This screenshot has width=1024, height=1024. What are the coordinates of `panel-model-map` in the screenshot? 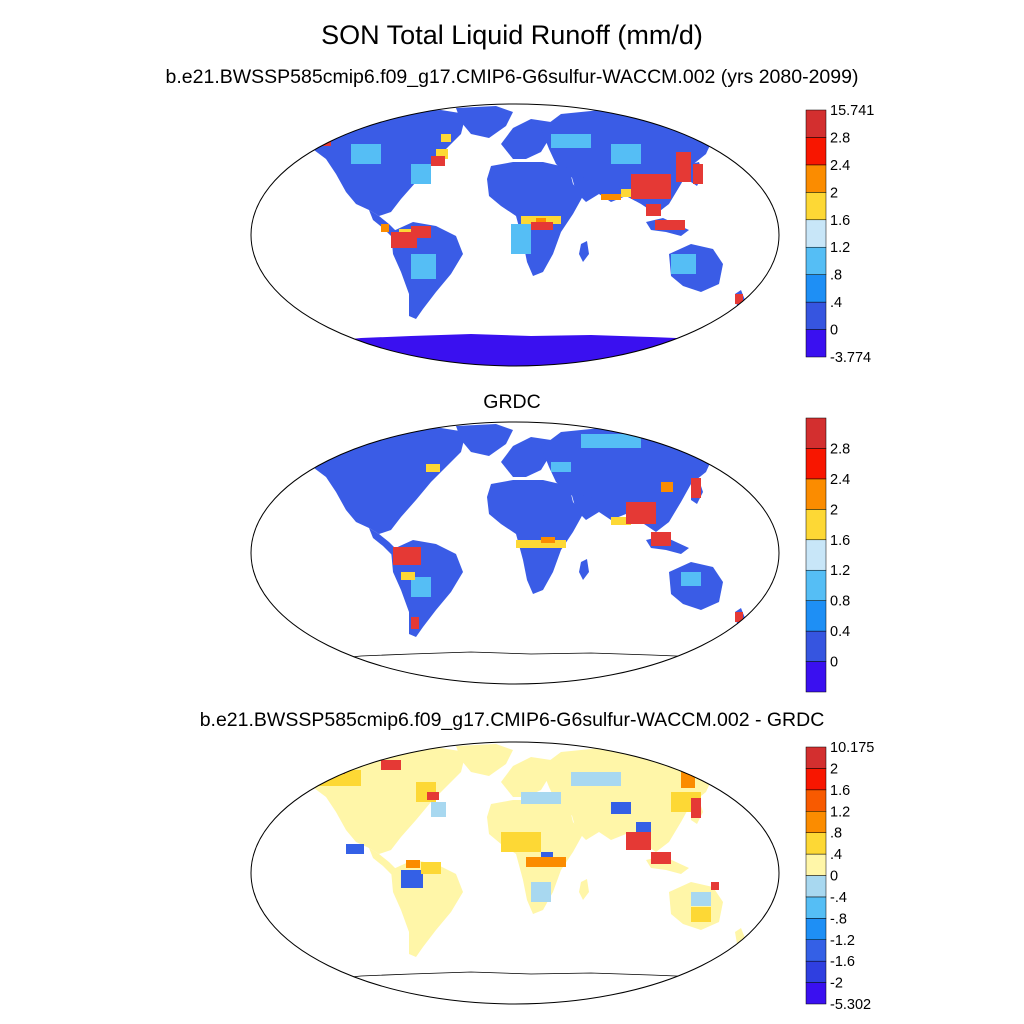 It's located at (515, 235).